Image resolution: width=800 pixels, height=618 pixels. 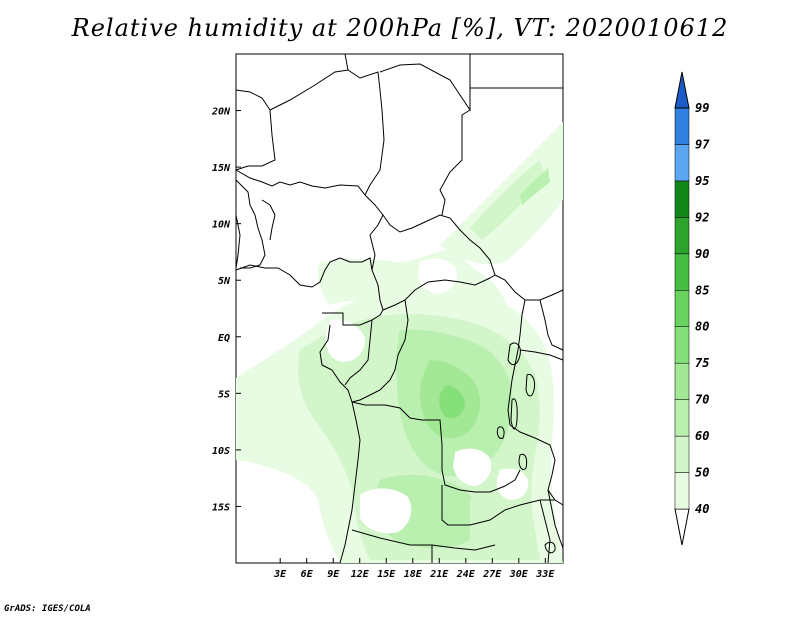 I want to click on lat-tick-label: 5S, so click(x=224, y=394).